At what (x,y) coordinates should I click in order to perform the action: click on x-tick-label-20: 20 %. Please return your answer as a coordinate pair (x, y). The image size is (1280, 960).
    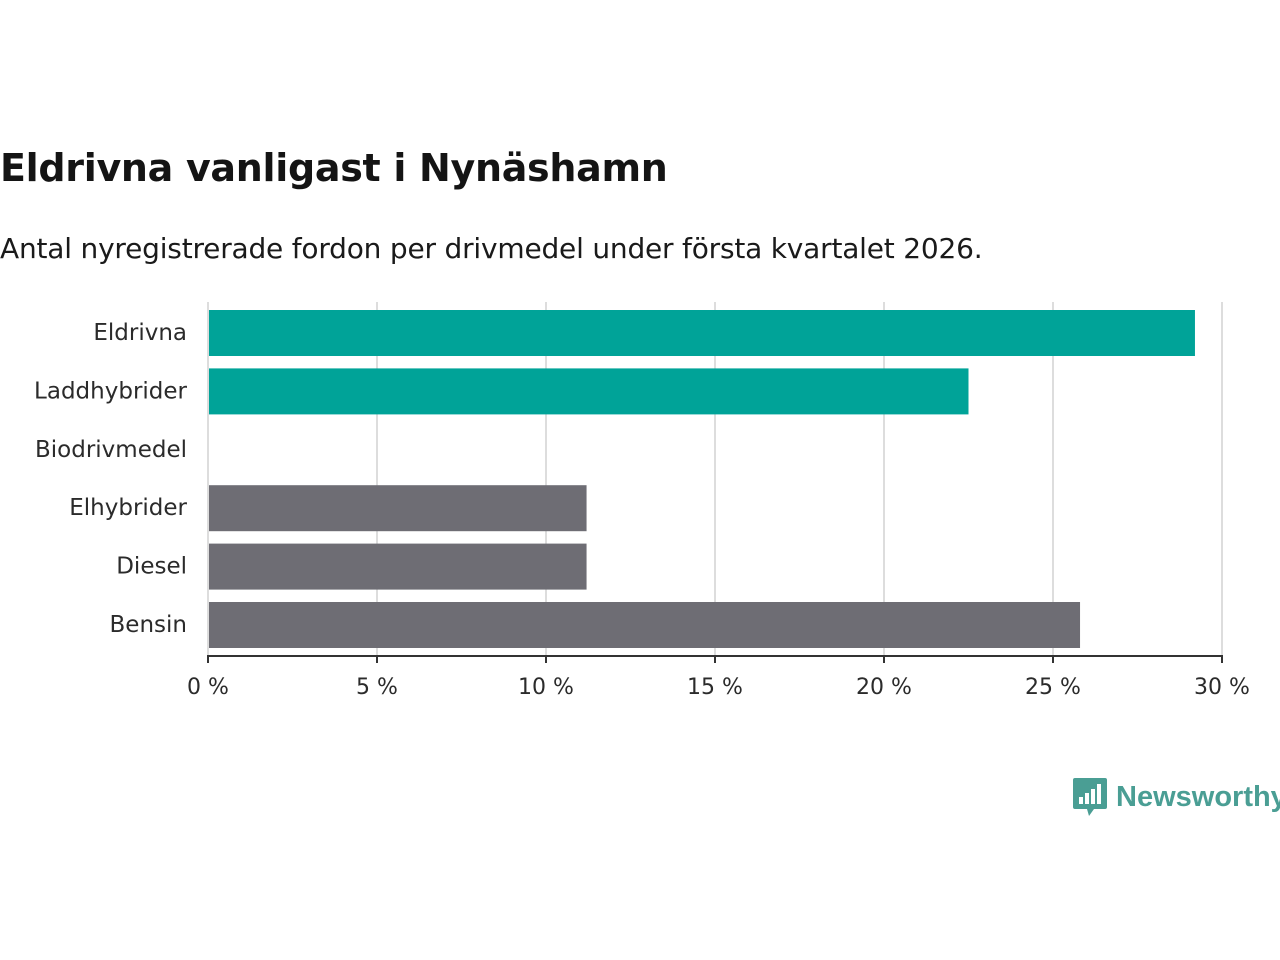
    Looking at the image, I should click on (884, 687).